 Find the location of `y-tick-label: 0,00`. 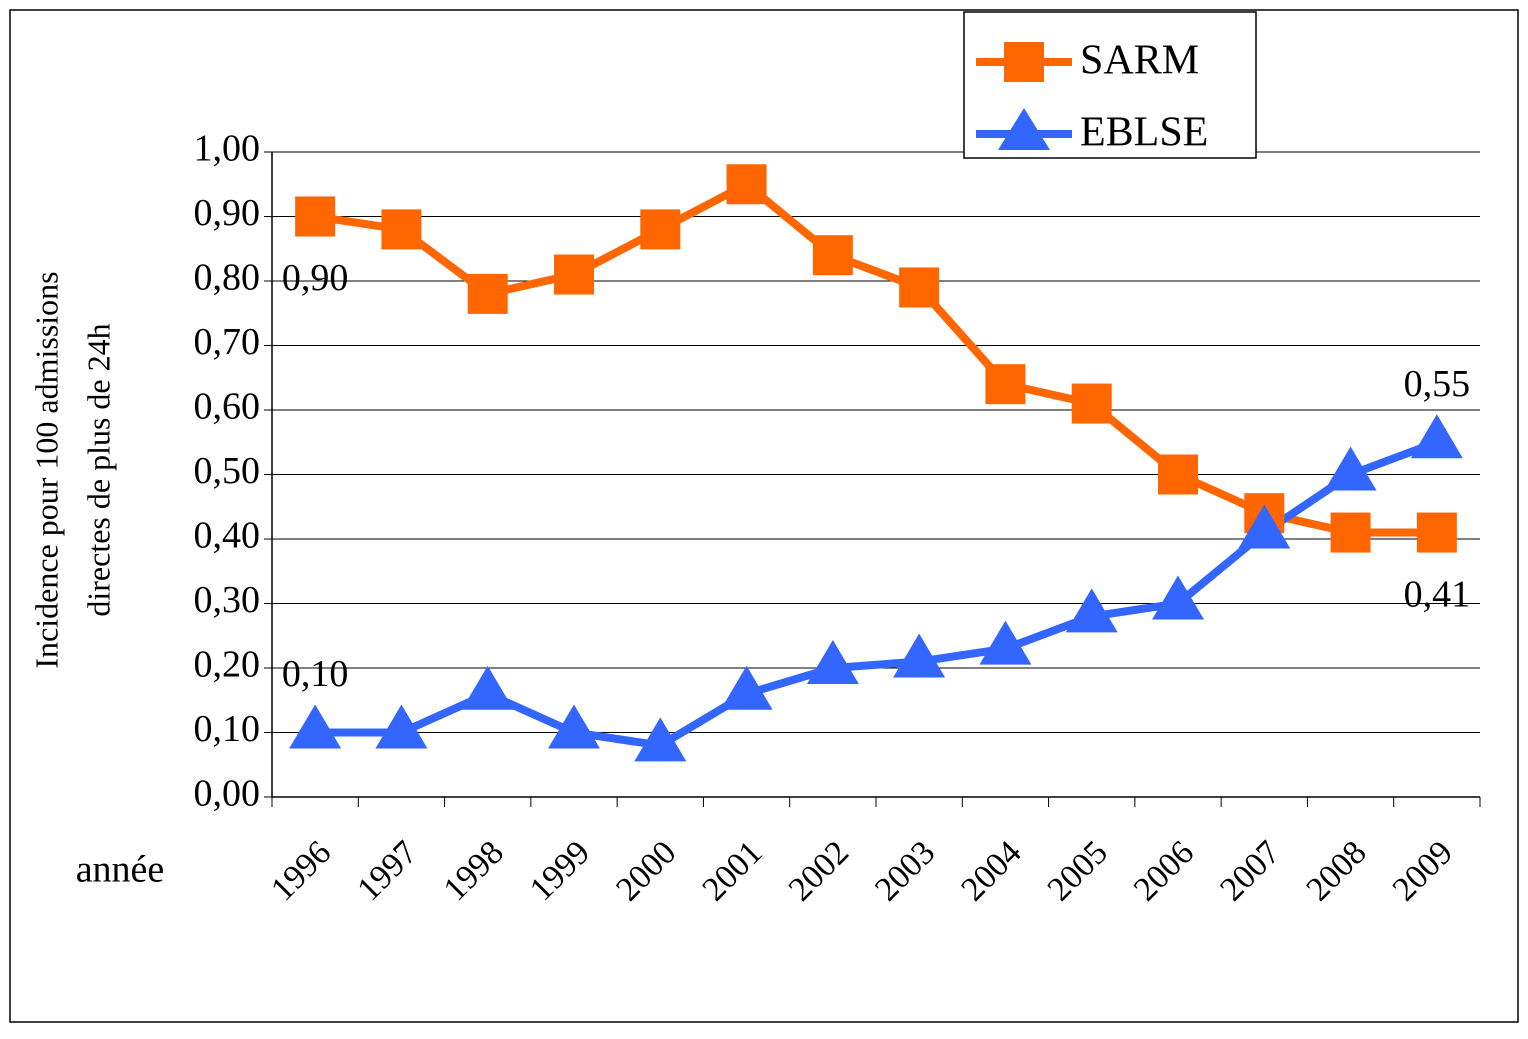

y-tick-label: 0,00 is located at coordinates (227, 794).